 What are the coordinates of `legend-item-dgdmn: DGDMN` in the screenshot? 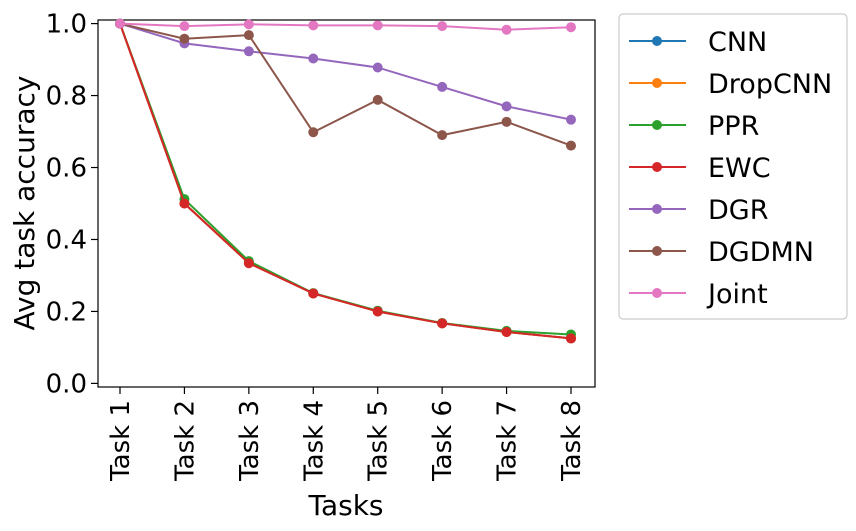 It's located at (721, 252).